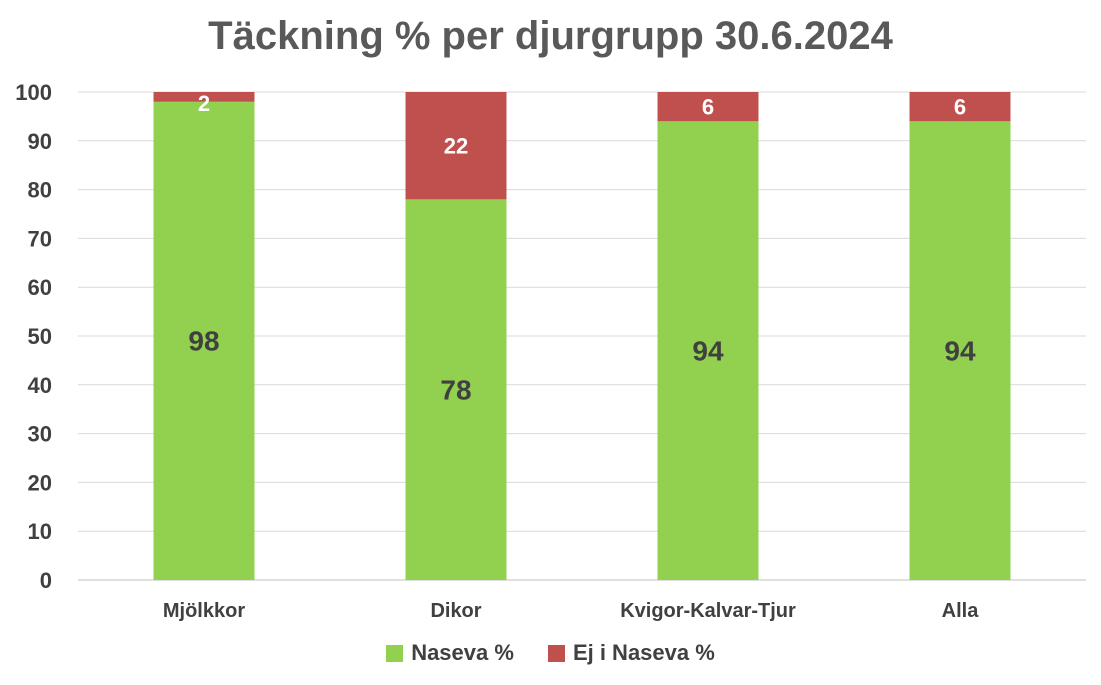  I want to click on data-label-ej-i-naseva-dikor: 22, so click(456, 145).